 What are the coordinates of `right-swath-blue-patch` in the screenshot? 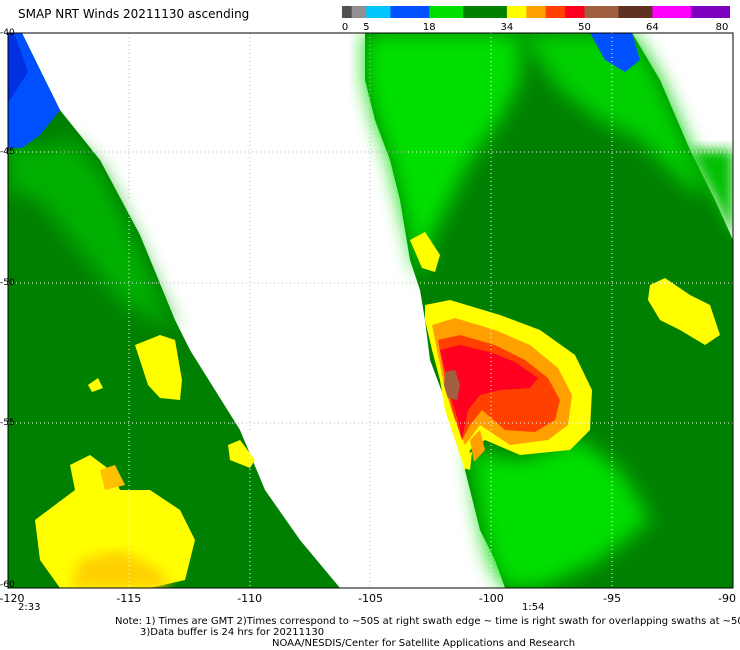 It's located at (615, 52).